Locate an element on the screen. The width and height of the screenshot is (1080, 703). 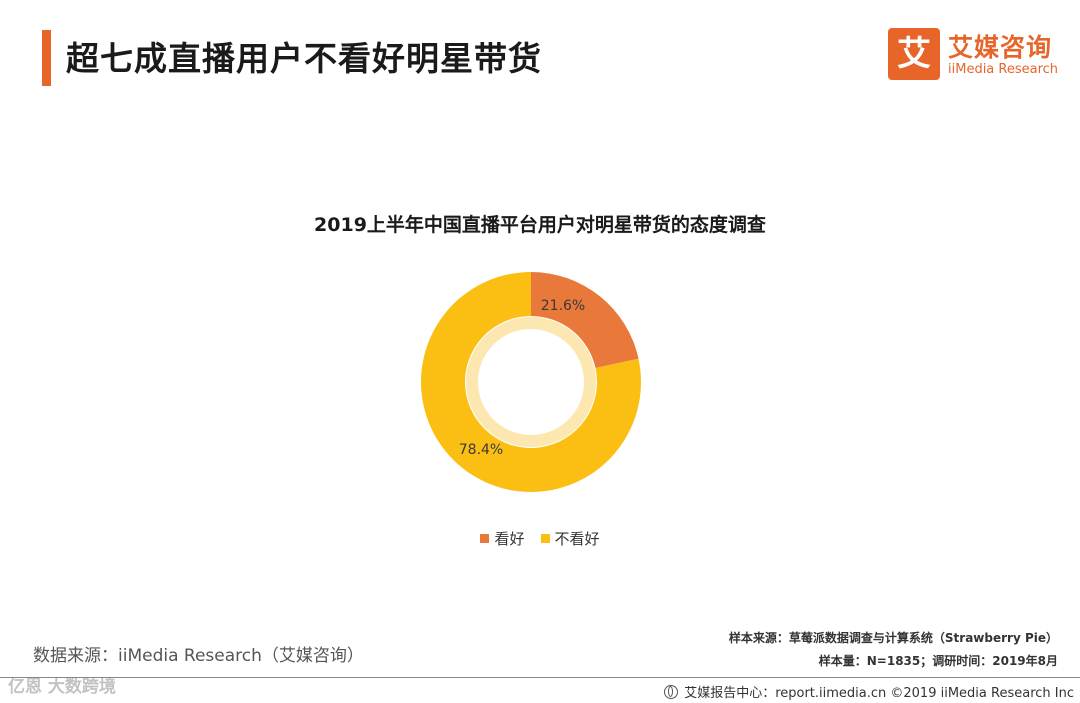
legend-item-positive: 看好 is located at coordinates (502, 538).